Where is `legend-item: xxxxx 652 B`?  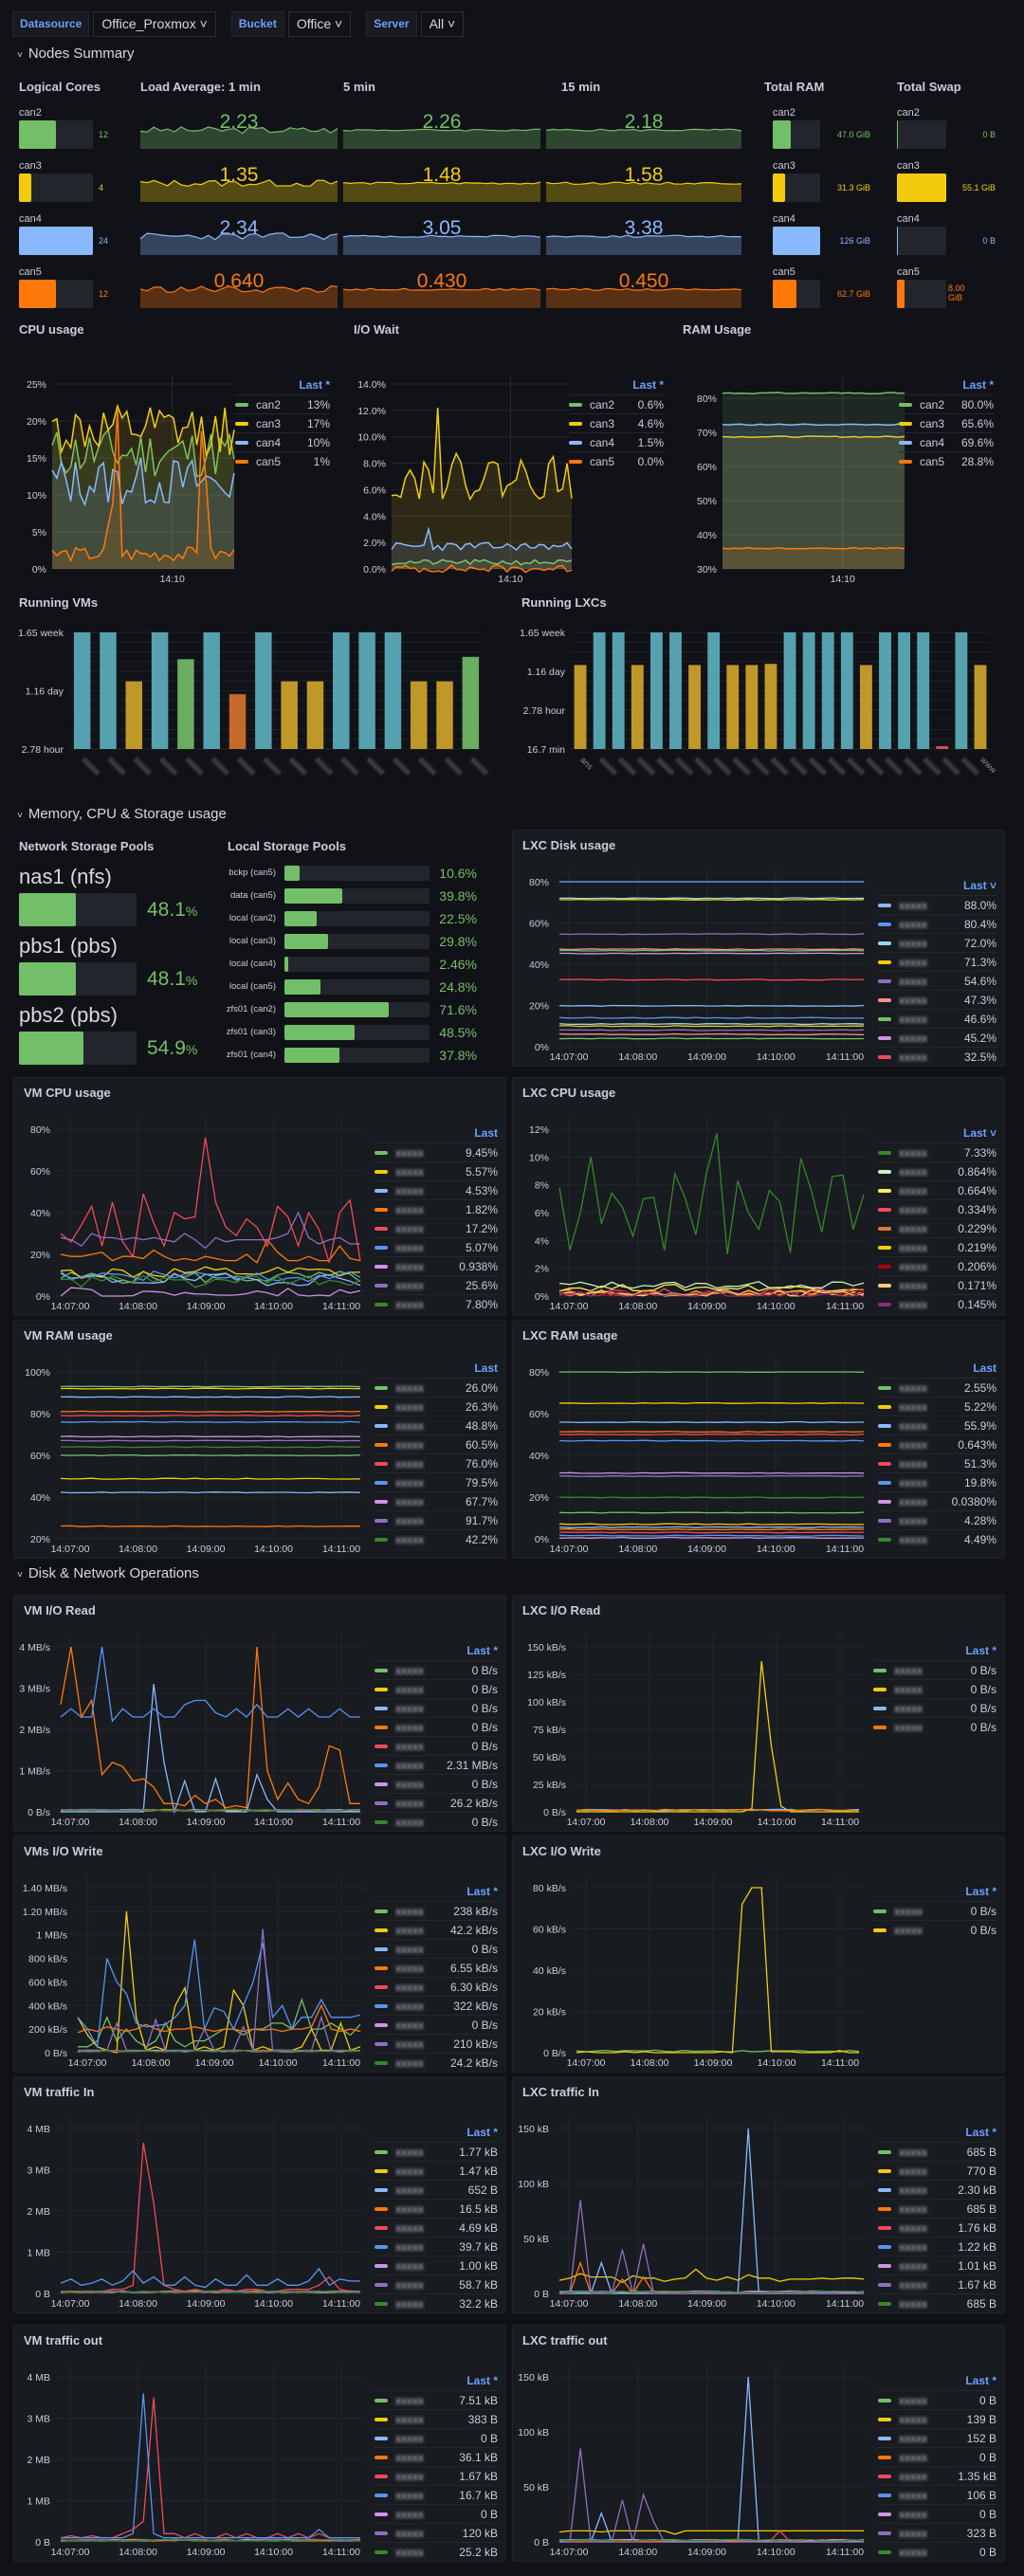
legend-item: xxxxx 652 B is located at coordinates (436, 2189).